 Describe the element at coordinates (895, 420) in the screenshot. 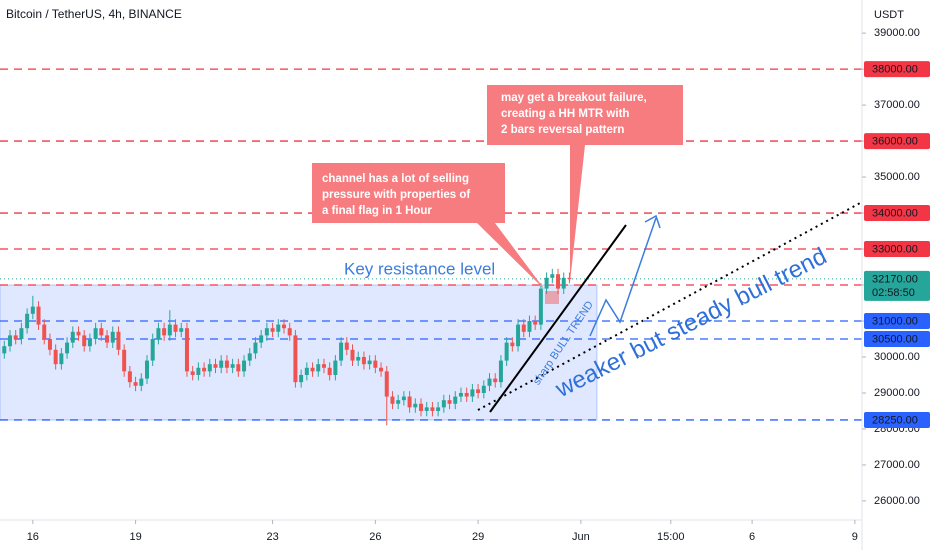

I see `level-label: 28250.00` at that location.